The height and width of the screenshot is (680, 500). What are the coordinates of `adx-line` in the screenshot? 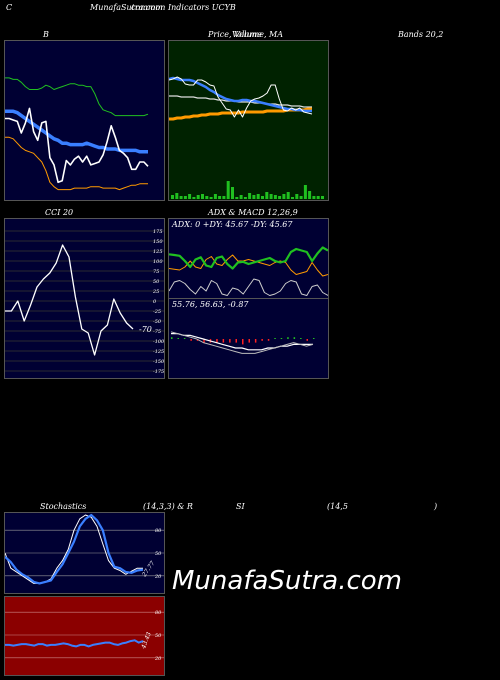 It's located at (248, 287).